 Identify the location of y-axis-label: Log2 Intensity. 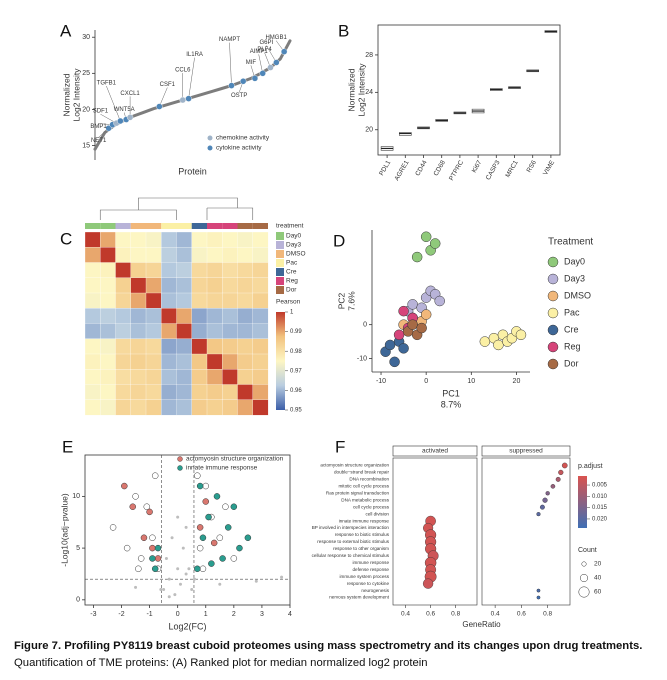
(76, 95).